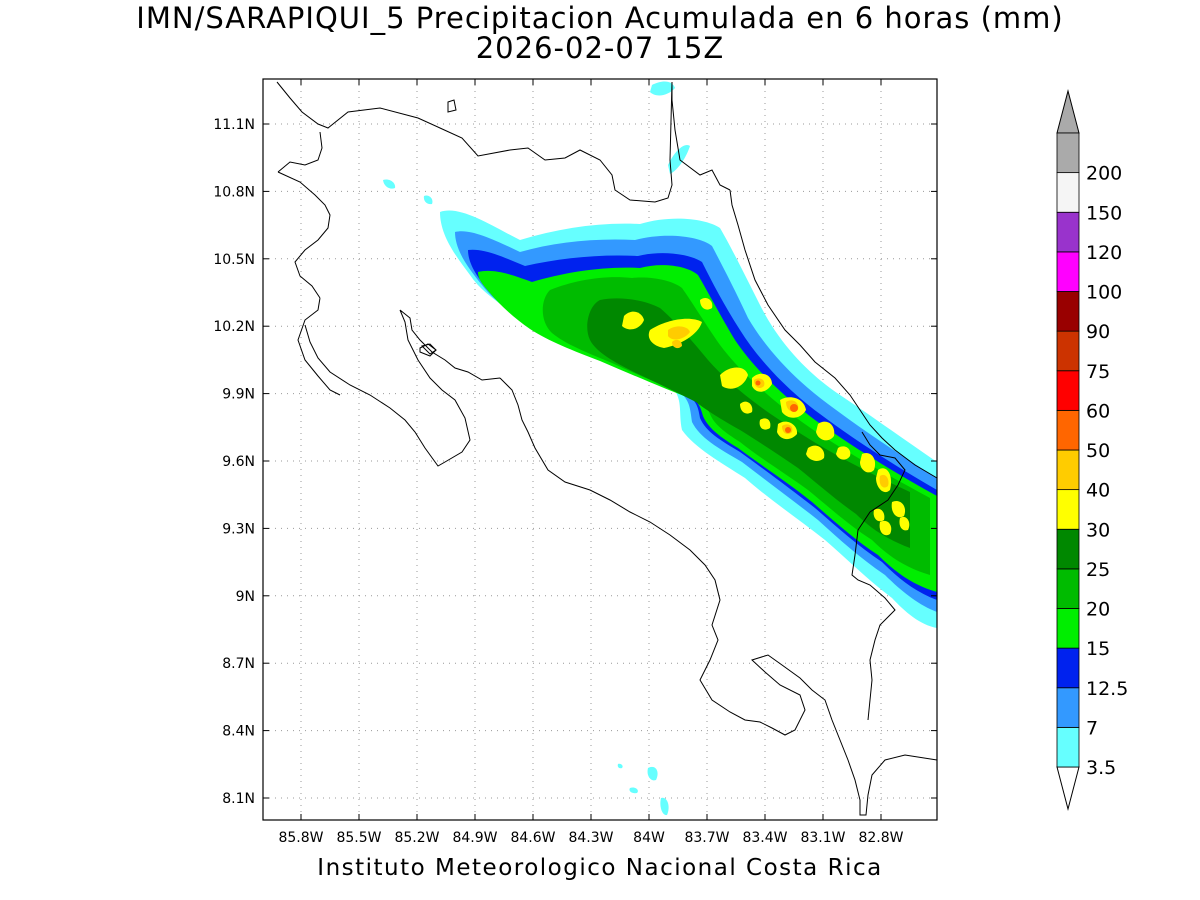 The image size is (1200, 900). I want to click on colorbar-level-label: 50, so click(1098, 451).